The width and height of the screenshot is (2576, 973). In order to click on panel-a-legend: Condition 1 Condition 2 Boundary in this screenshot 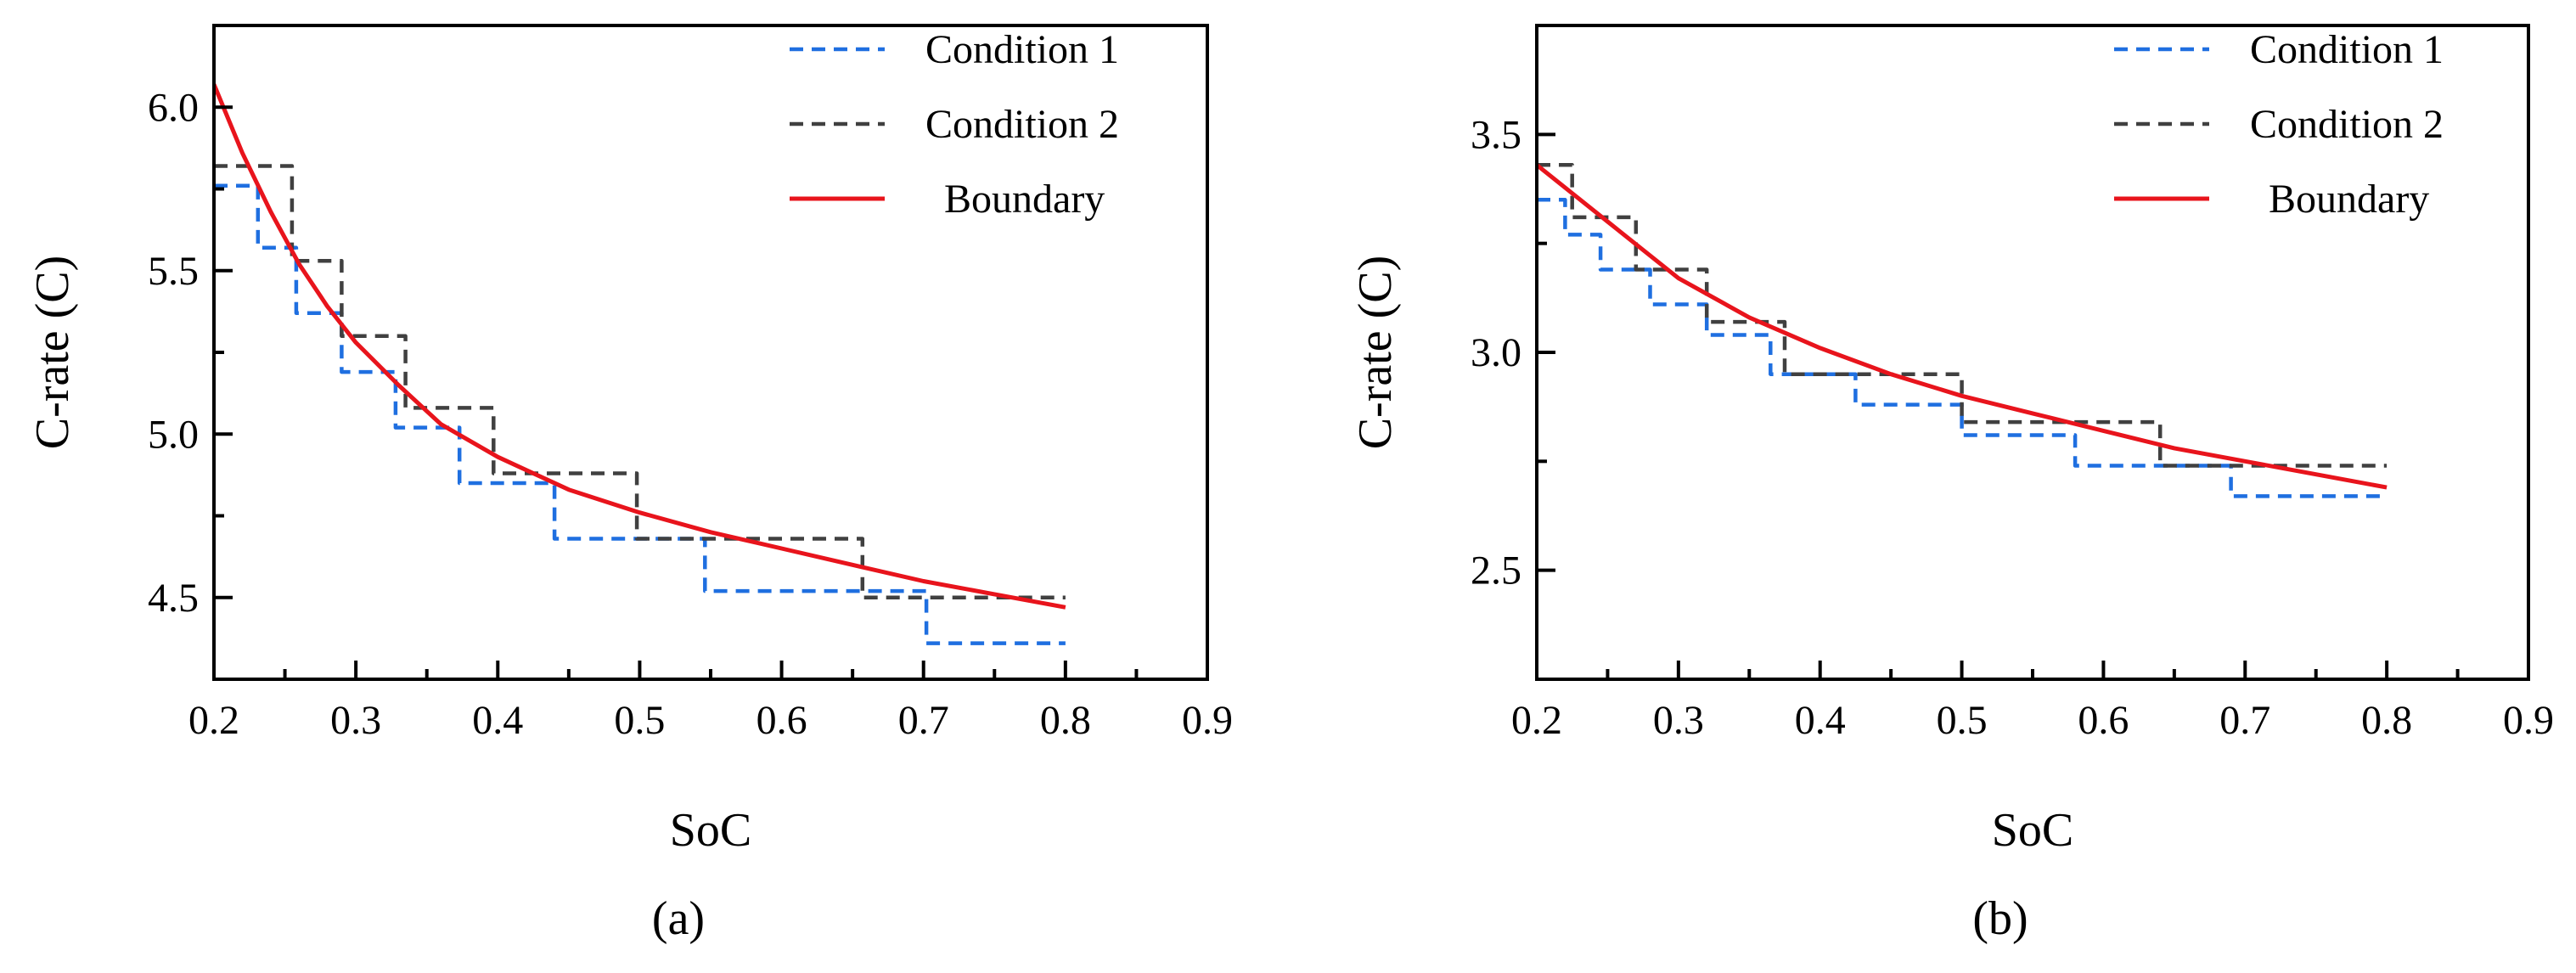, I will do `click(954, 125)`.